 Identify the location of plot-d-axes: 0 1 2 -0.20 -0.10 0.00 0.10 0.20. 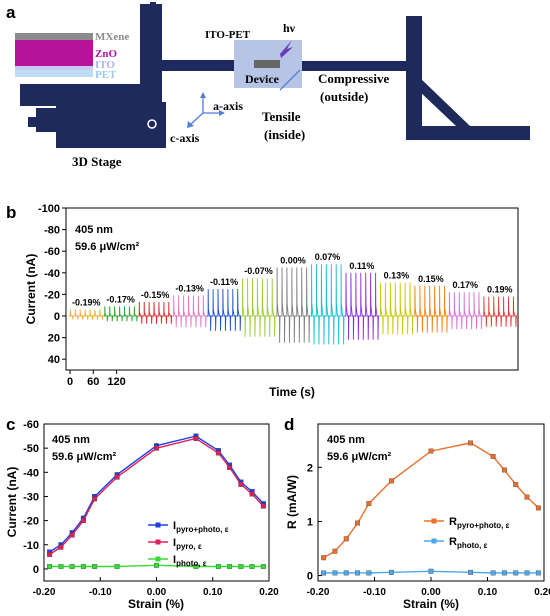
(428, 530).